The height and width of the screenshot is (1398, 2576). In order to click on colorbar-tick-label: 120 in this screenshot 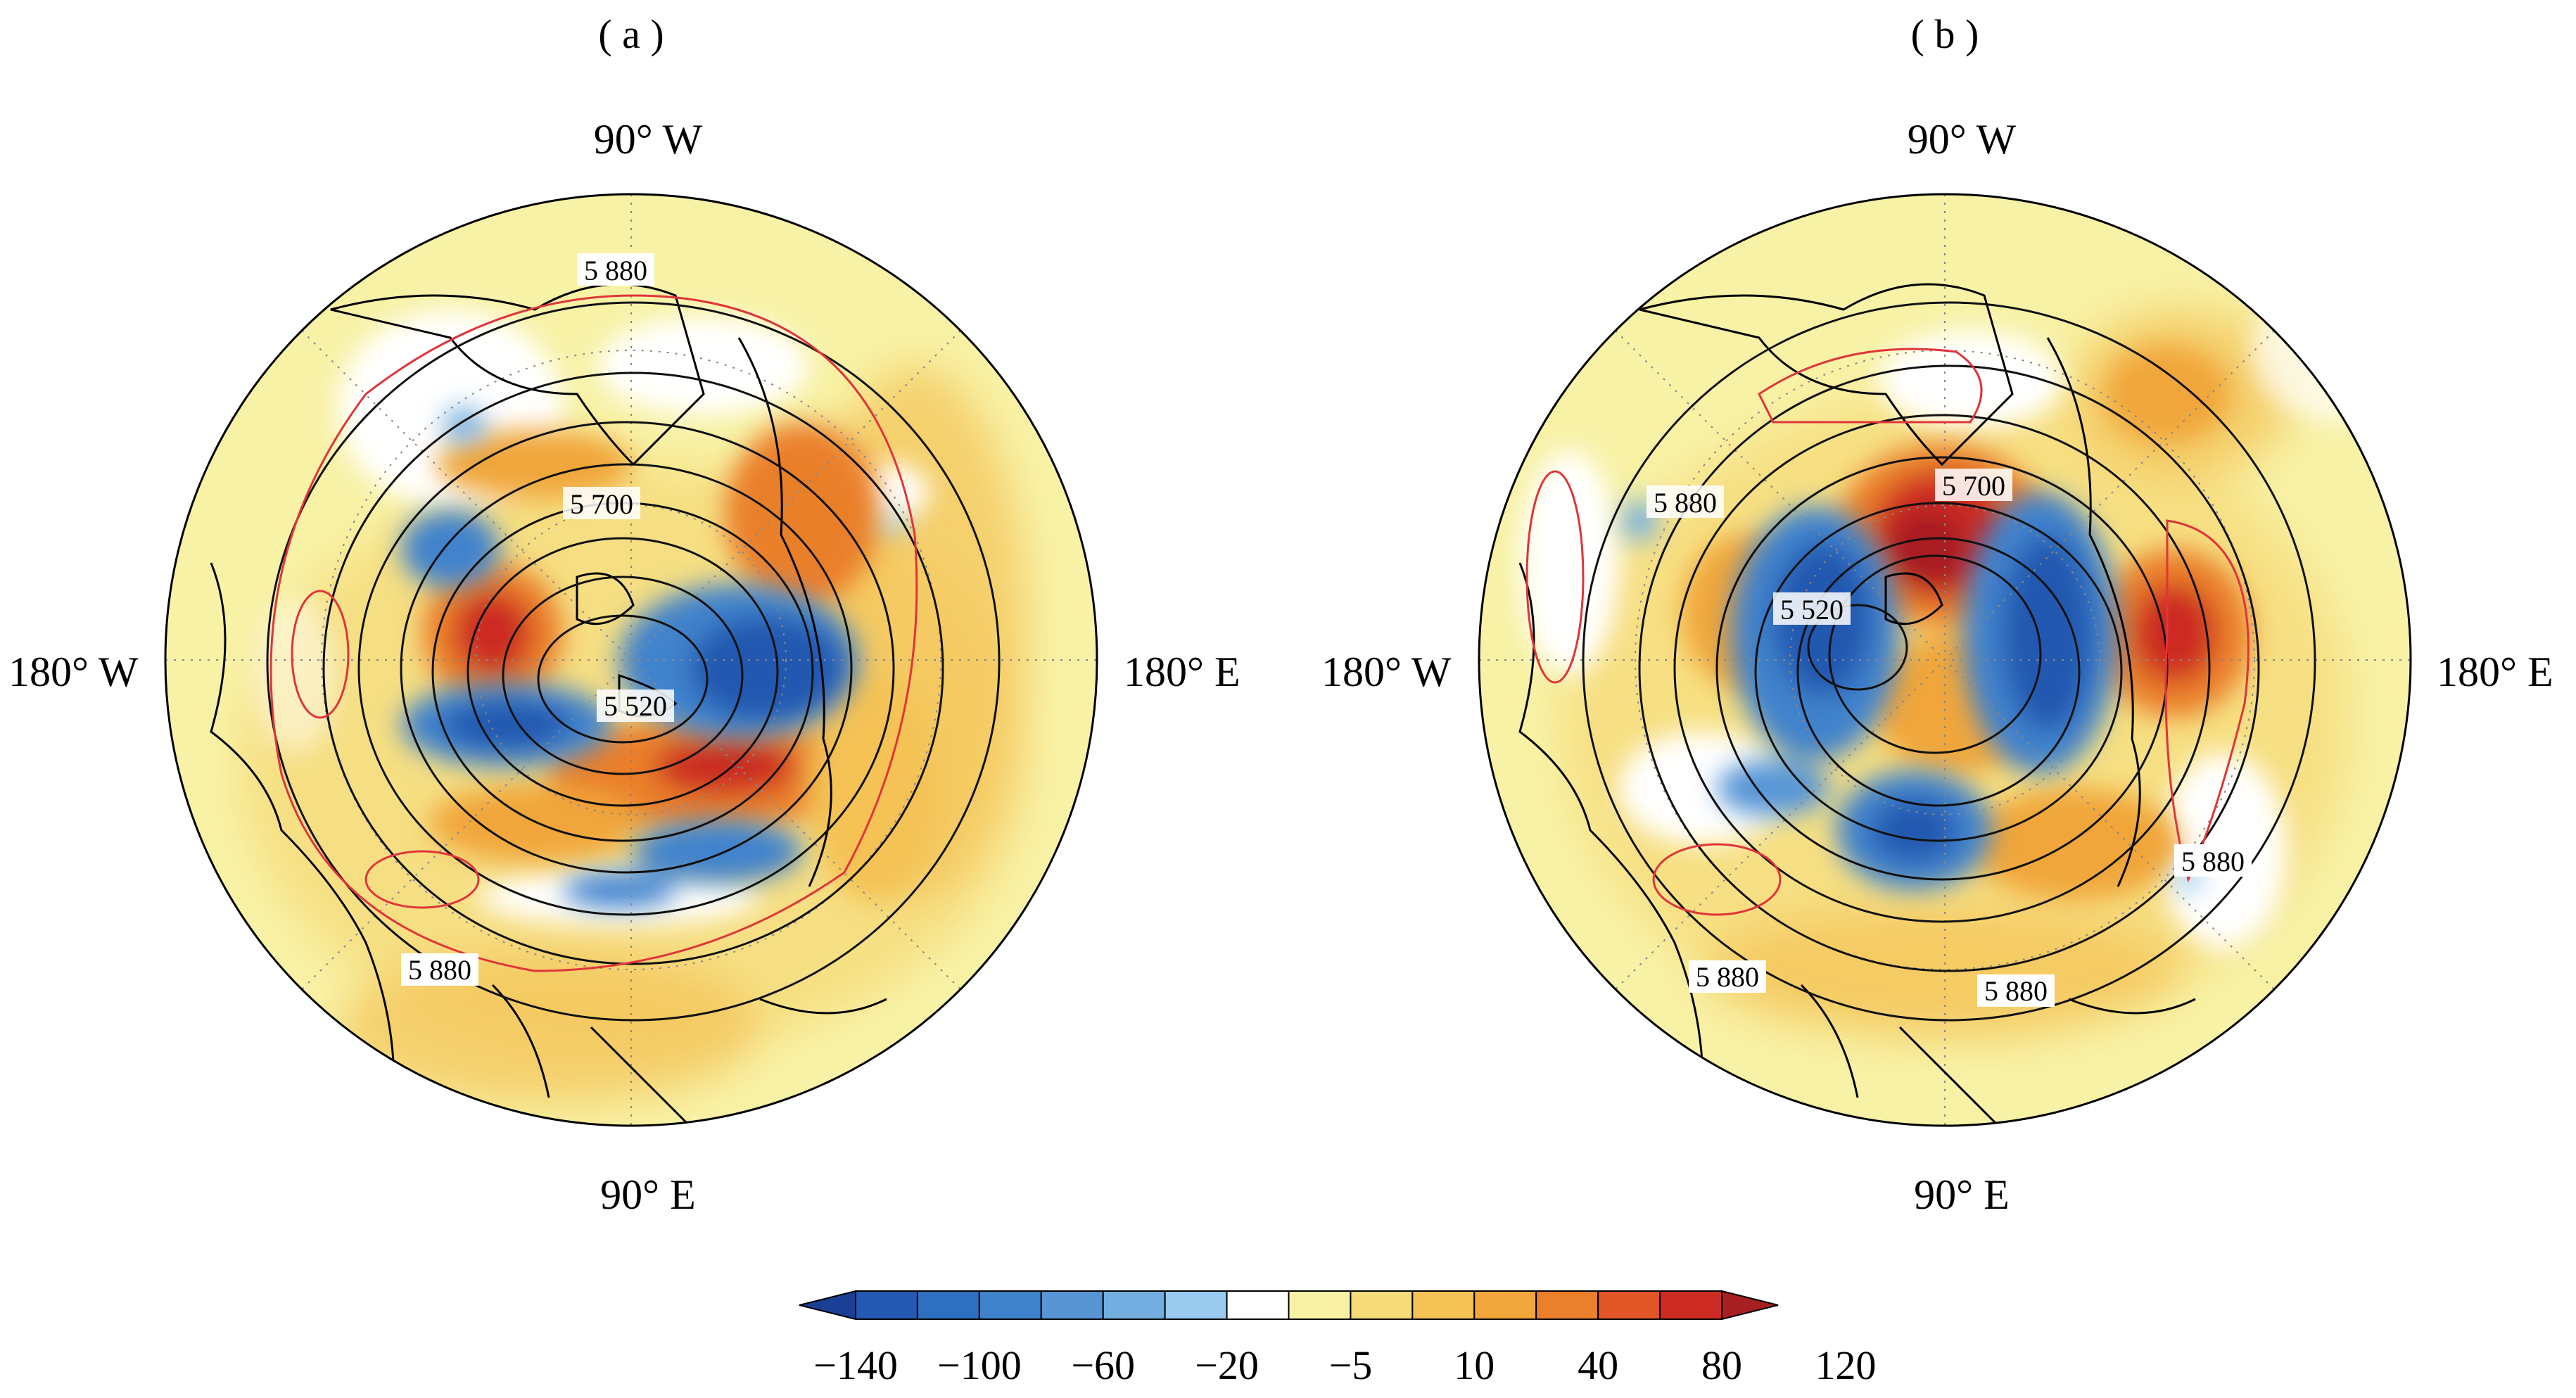, I will do `click(1845, 1365)`.